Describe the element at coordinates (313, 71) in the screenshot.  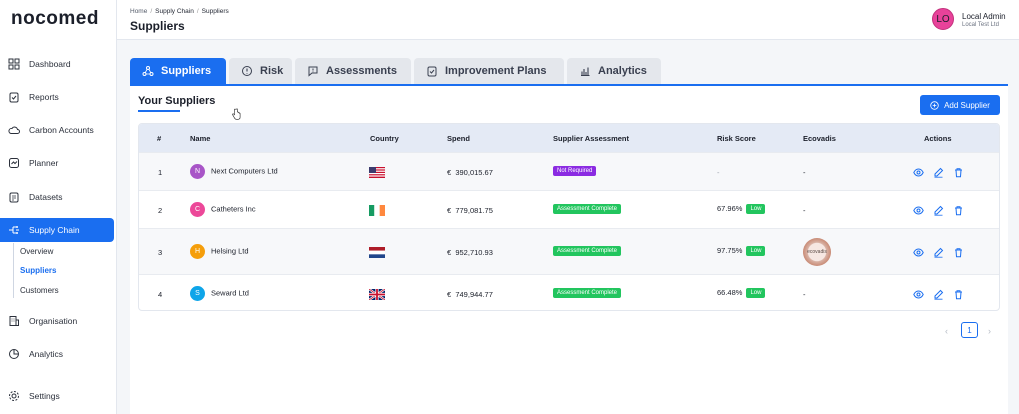
I see `assessment-icon` at that location.